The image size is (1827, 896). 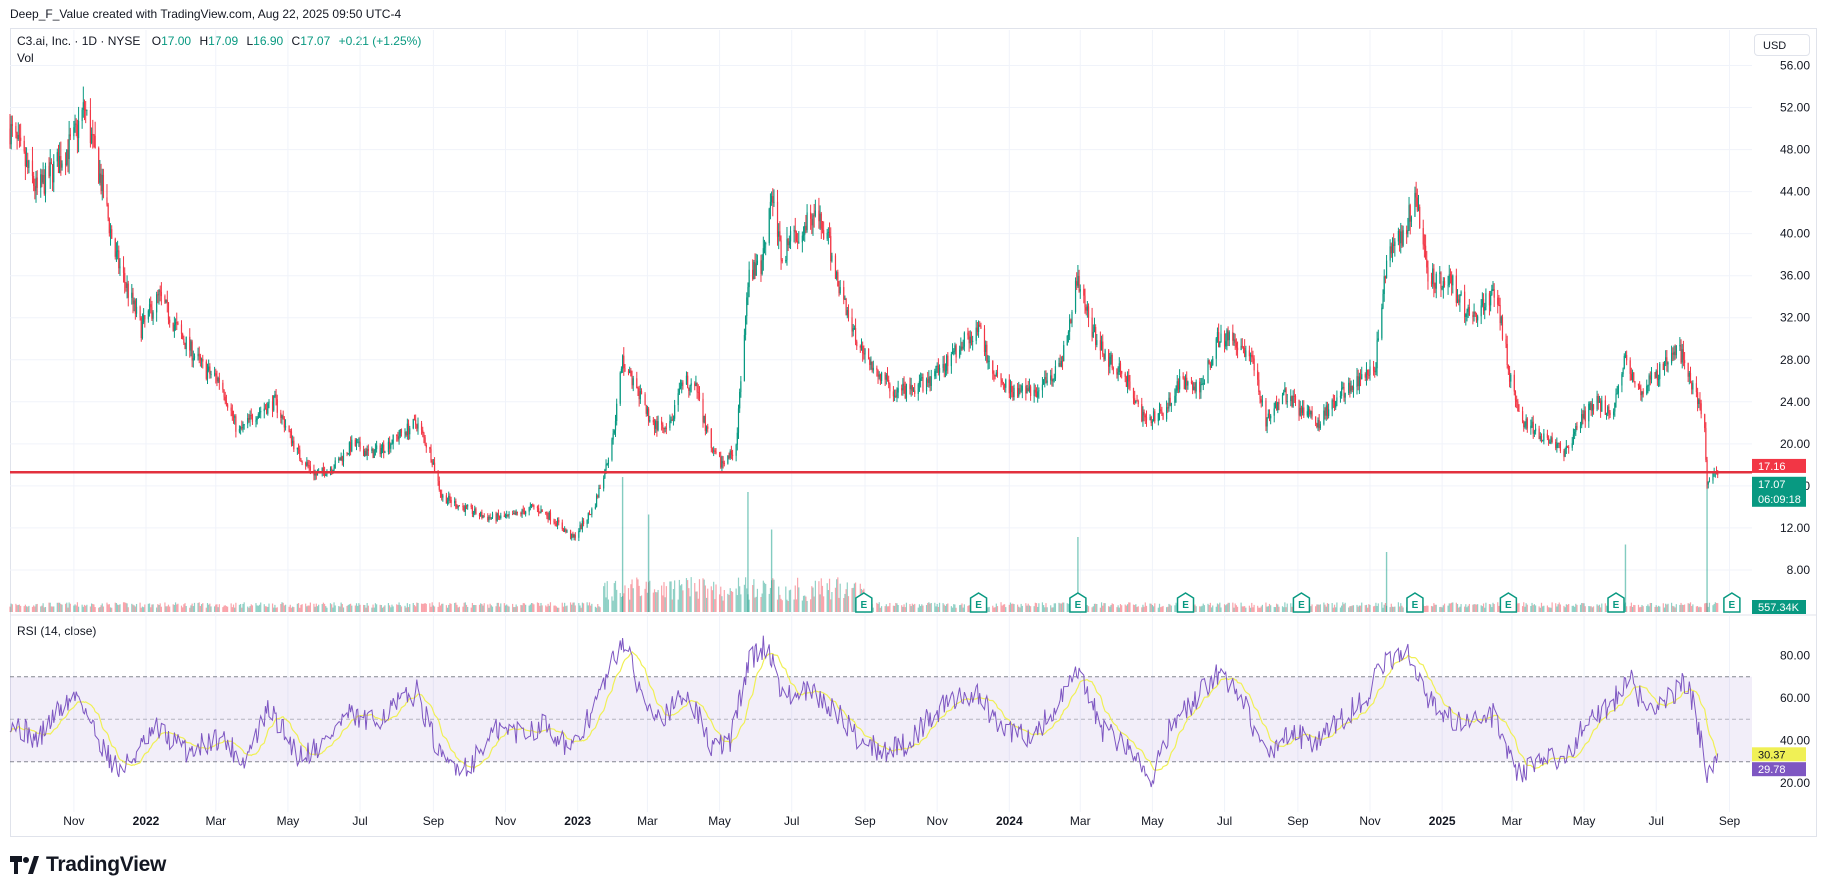 What do you see at coordinates (25, 58) in the screenshot?
I see `volume-label: Vol` at bounding box center [25, 58].